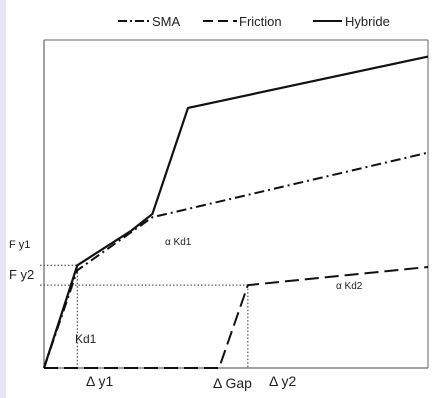 This screenshot has height=398, width=433. Describe the element at coordinates (178, 242) in the screenshot. I see `label-alpha-kd1: α Kd1` at that location.